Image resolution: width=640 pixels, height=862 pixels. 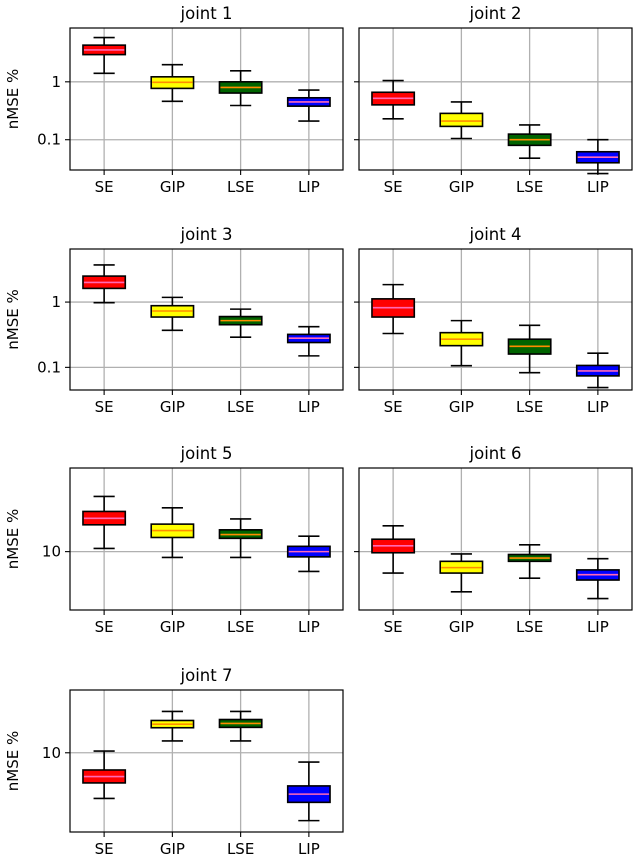 I want to click on chart-panel-2: SE GIP LSE LIP joint 2, so click(x=493, y=100).